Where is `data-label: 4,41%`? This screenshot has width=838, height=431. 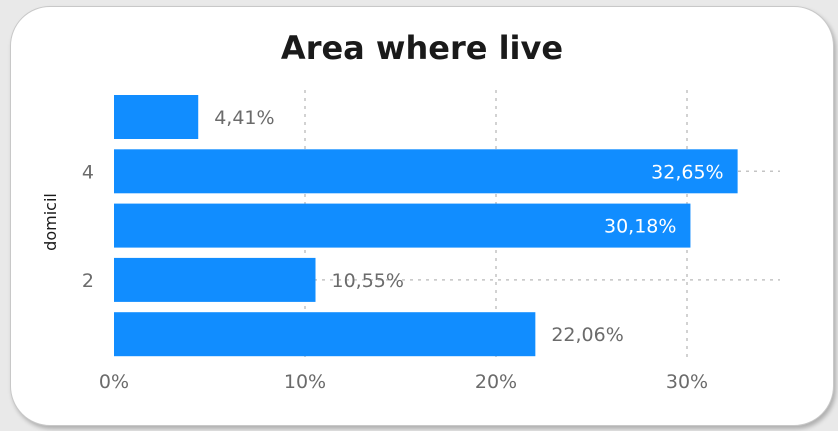
data-label: 4,41% is located at coordinates (244, 118).